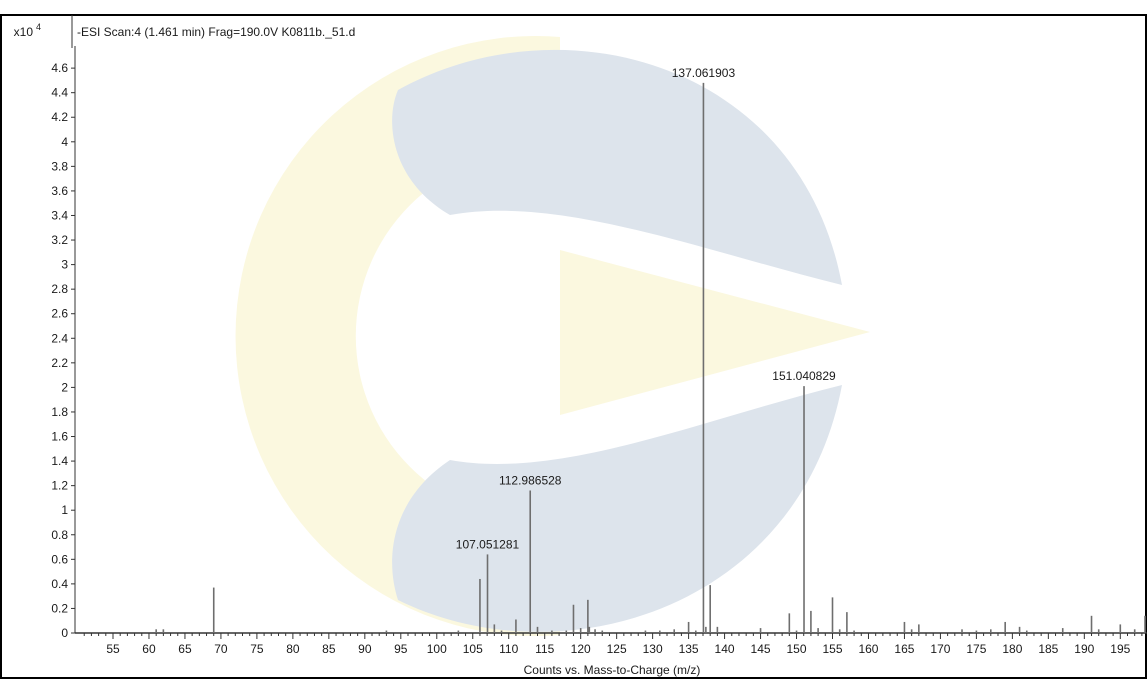 The height and width of the screenshot is (684, 1147). Describe the element at coordinates (293, 649) in the screenshot. I see `x-tick-label: 80` at that location.